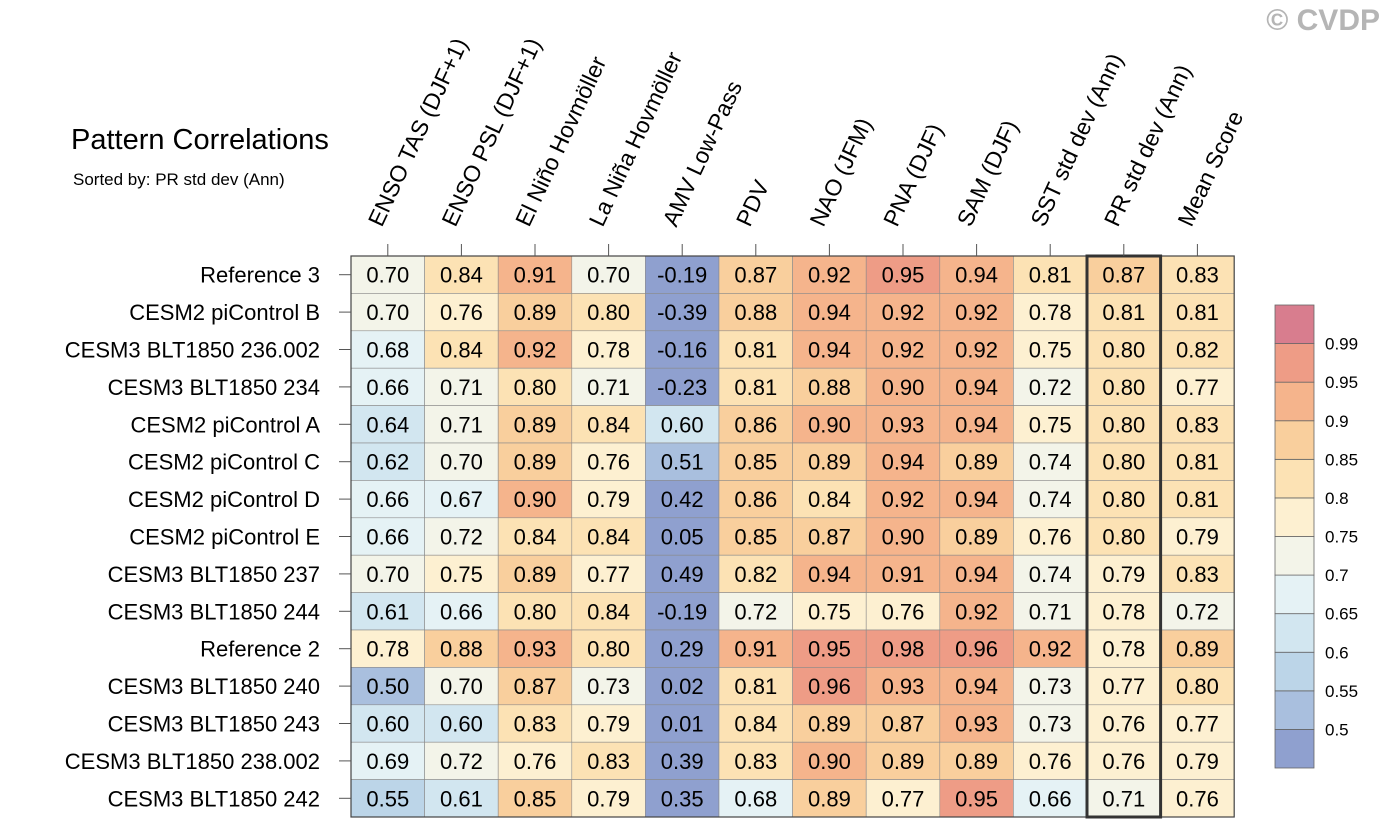 This screenshot has width=1386, height=839. What do you see at coordinates (387, 686) in the screenshot?
I see `cell-value-label: 0.50` at bounding box center [387, 686].